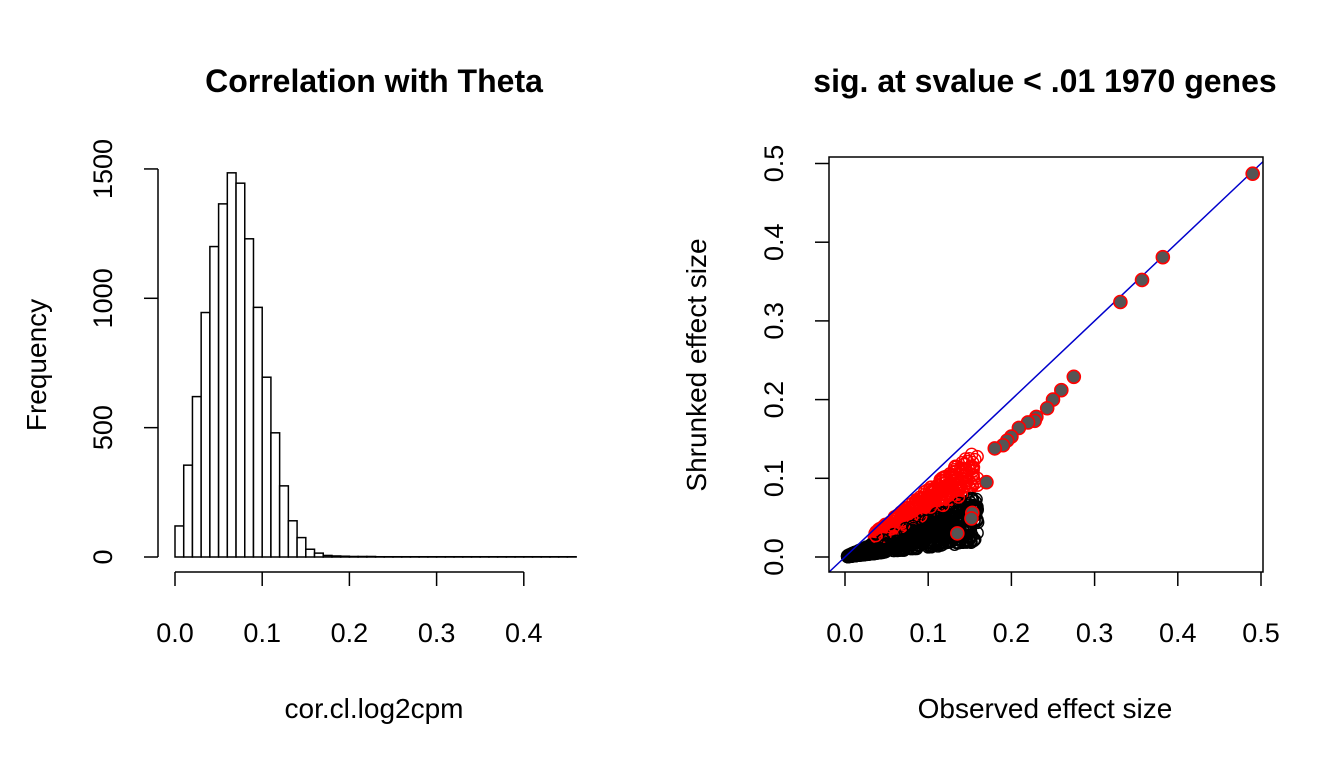 This screenshot has width=1344, height=768. Describe the element at coordinates (1044, 81) in the screenshot. I see `scatter-title: sig. at svalue < .01 1970 genes` at that location.